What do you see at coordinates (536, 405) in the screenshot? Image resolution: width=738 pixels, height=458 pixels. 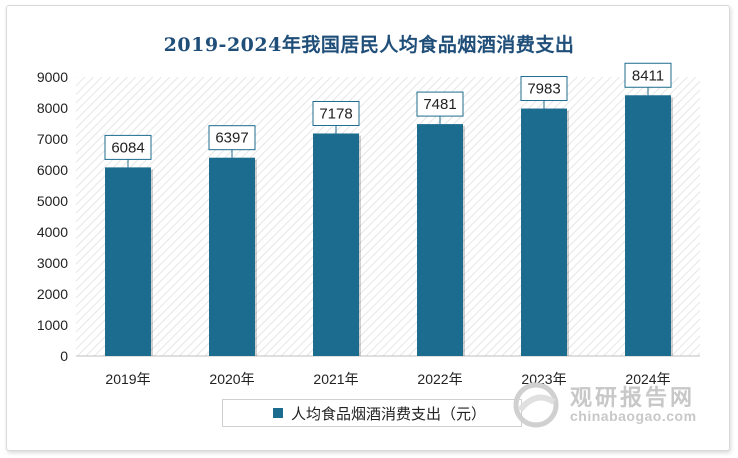 I see `watermark-logo-icon` at bounding box center [536, 405].